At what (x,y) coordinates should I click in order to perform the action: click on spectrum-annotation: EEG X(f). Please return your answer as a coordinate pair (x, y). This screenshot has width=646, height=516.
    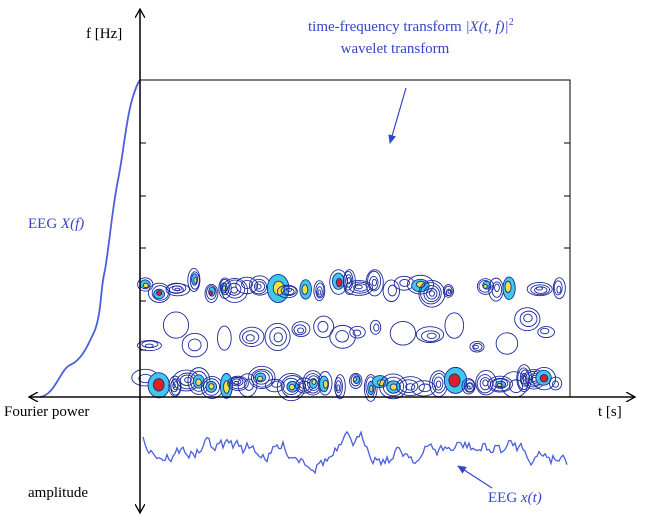
    Looking at the image, I should click on (56, 224).